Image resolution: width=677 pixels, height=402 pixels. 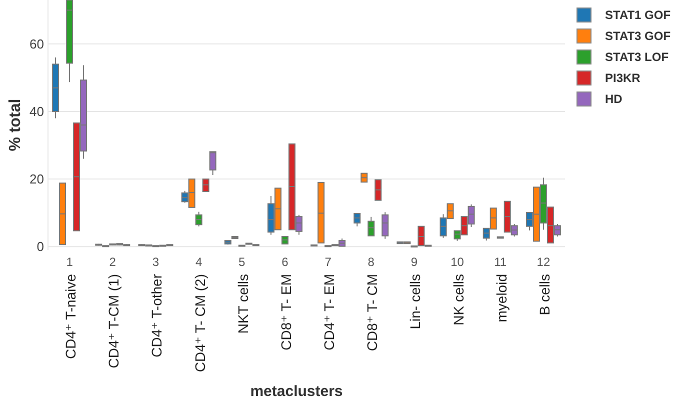 I want to click on legend-label: PI3KR, so click(x=623, y=78).